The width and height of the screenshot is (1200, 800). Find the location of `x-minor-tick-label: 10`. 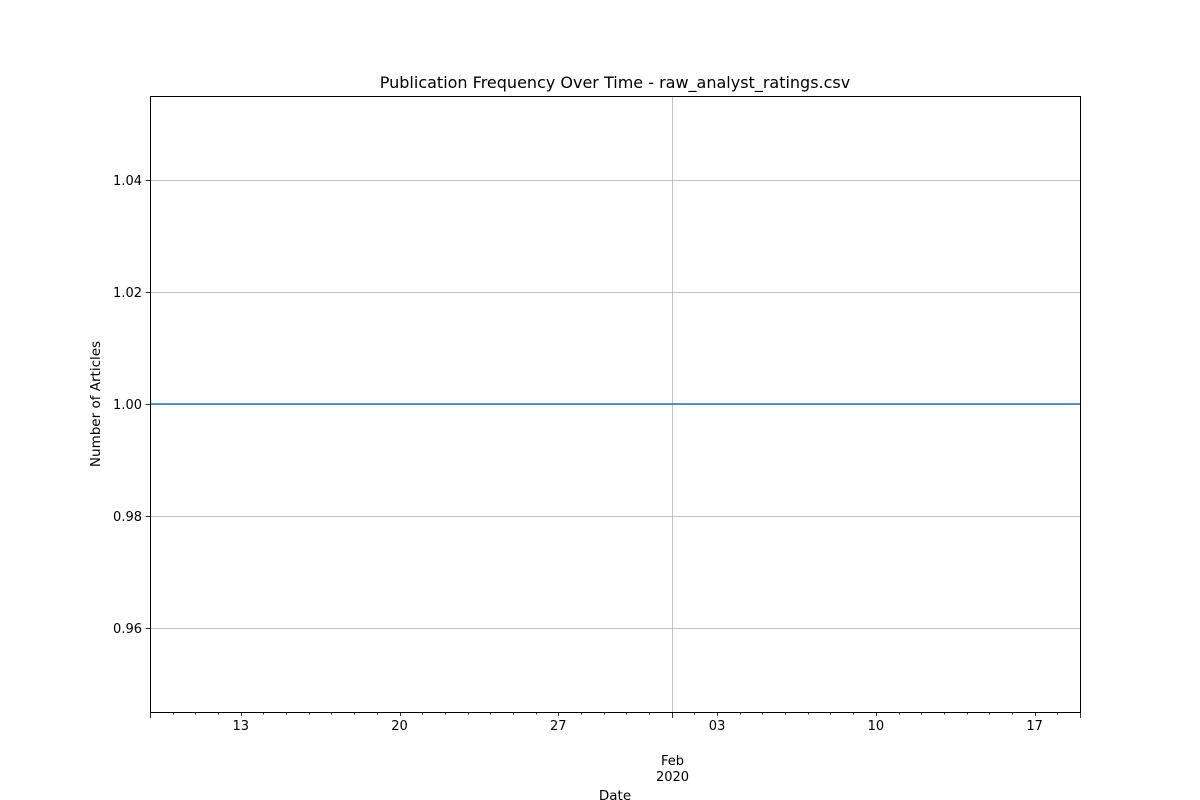

x-minor-tick-label: 10 is located at coordinates (876, 726).